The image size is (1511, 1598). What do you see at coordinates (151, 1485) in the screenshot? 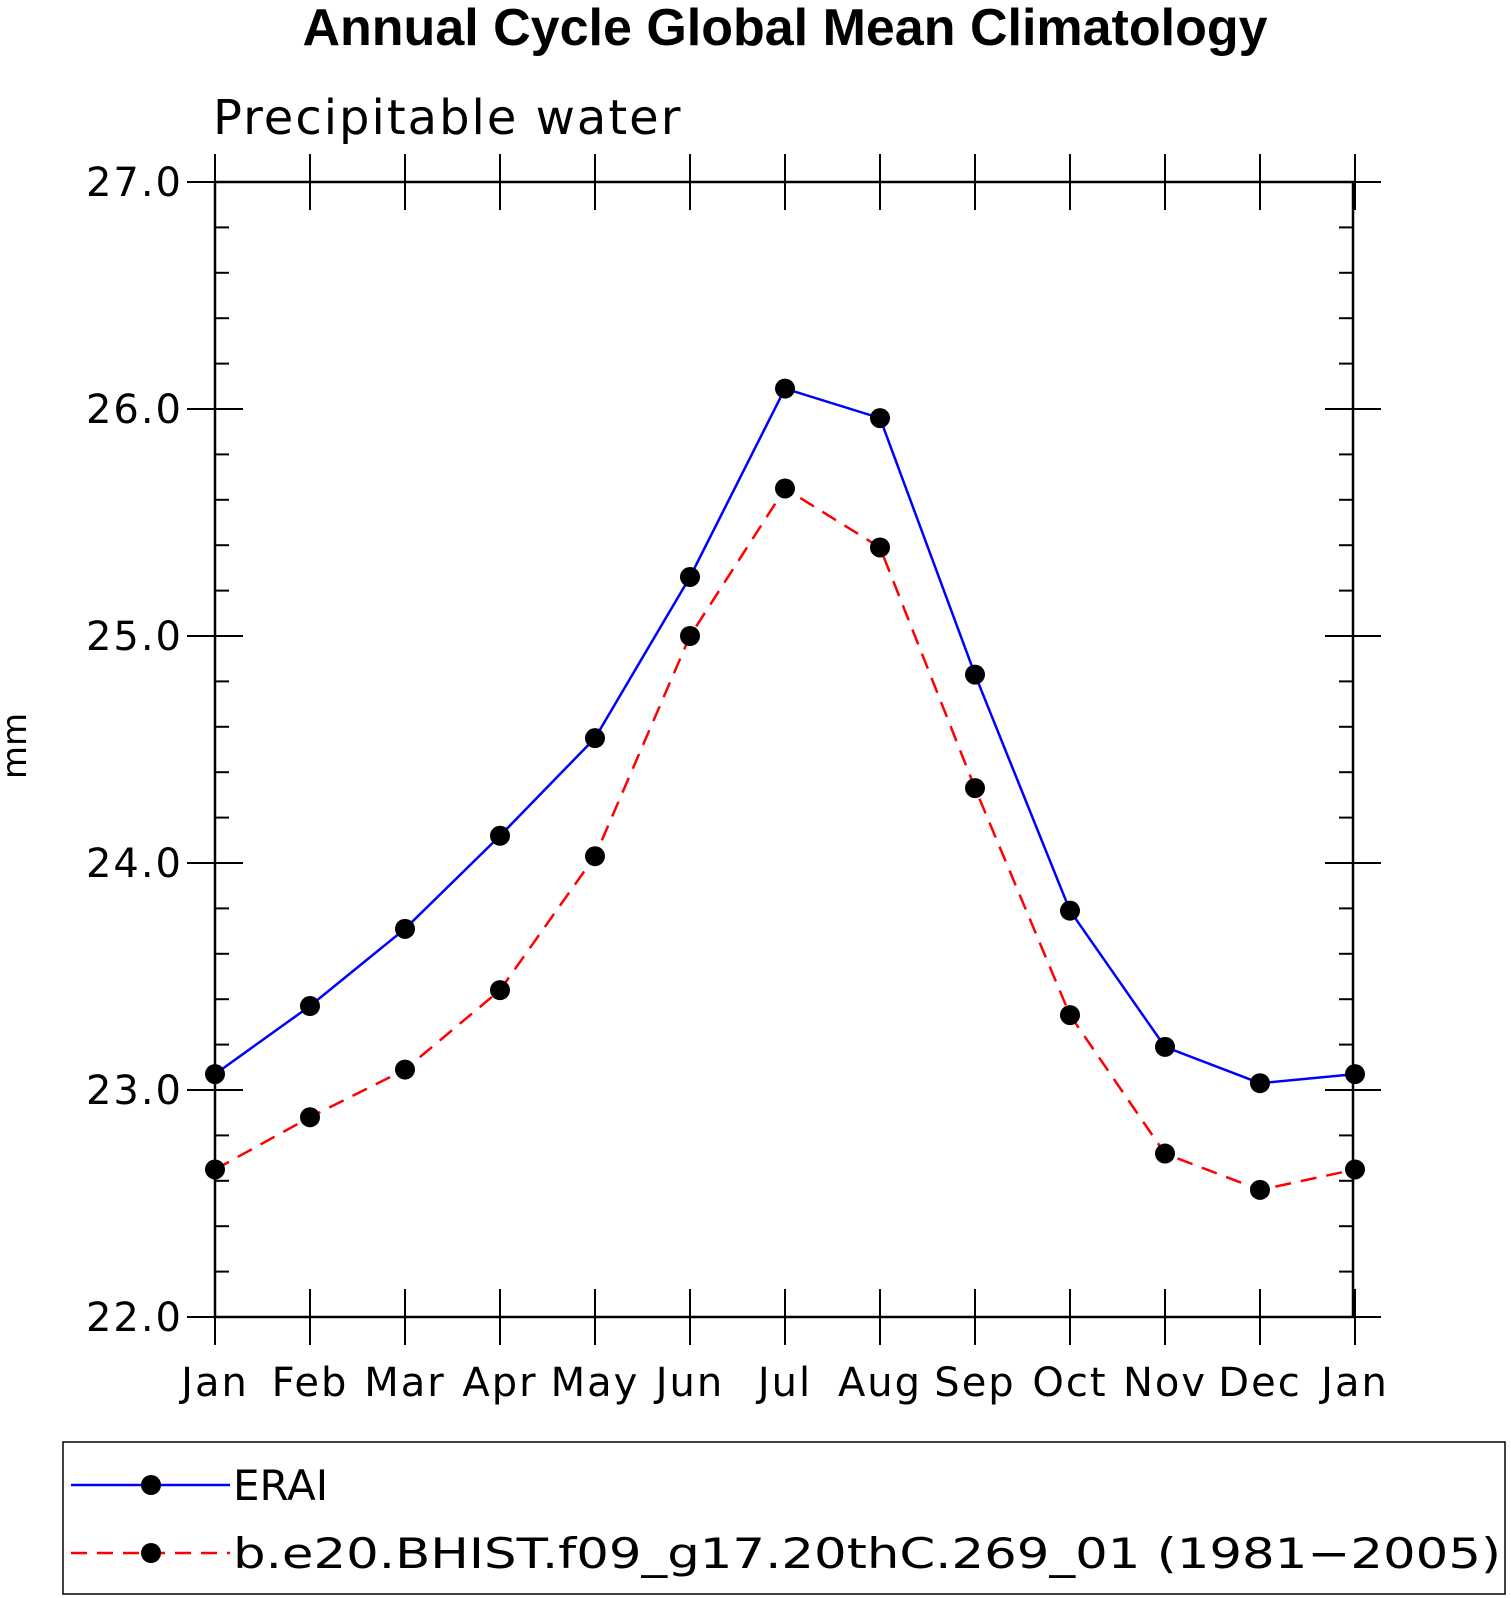
I see `legend-marker-erai` at bounding box center [151, 1485].